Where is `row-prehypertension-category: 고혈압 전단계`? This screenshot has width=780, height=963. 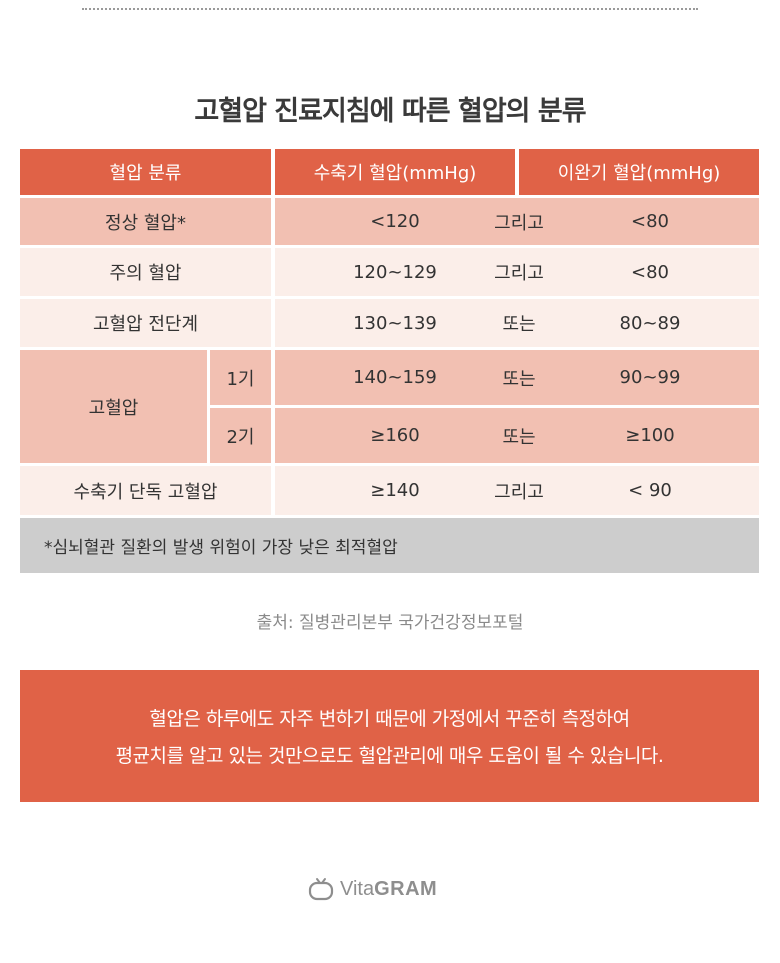 row-prehypertension-category: 고혈압 전단계 is located at coordinates (145, 323).